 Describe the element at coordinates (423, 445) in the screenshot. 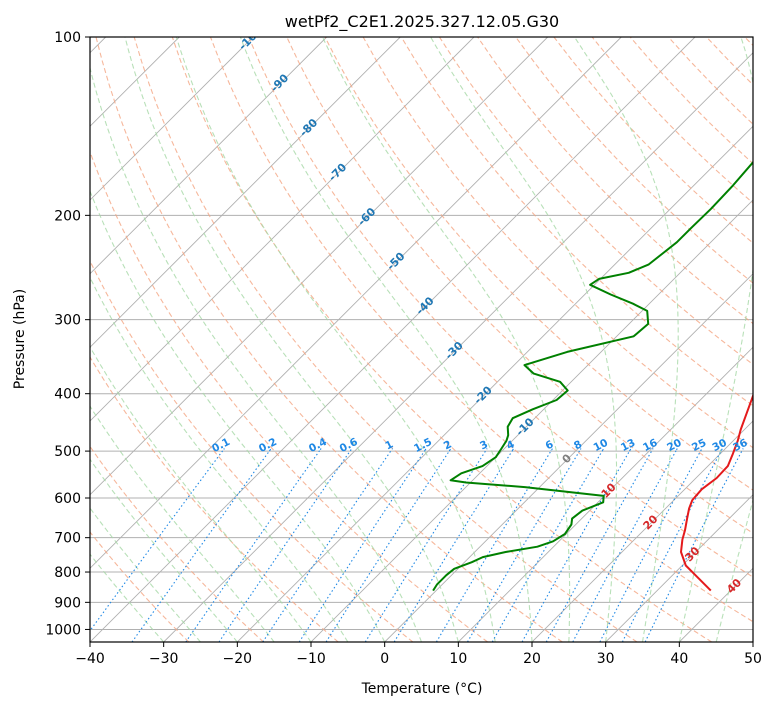

I see `mixing-ratio-label: 1.5` at that location.